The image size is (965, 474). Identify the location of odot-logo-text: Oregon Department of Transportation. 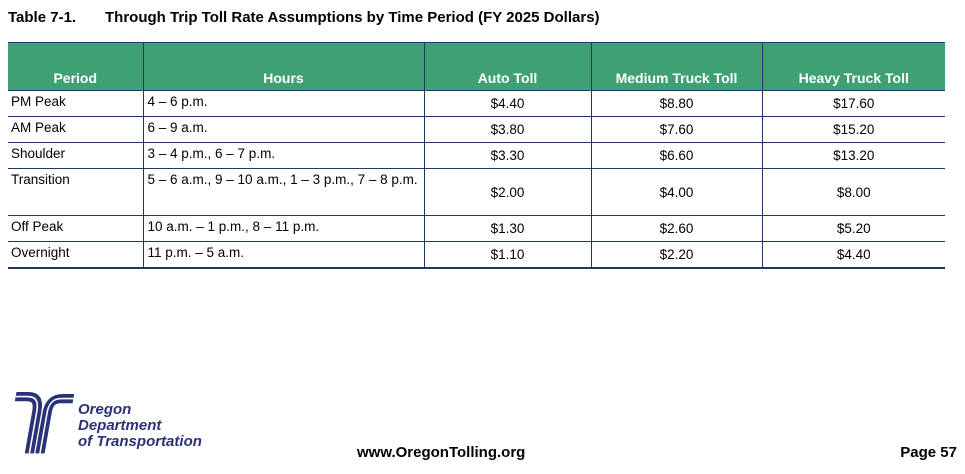
(140, 426).